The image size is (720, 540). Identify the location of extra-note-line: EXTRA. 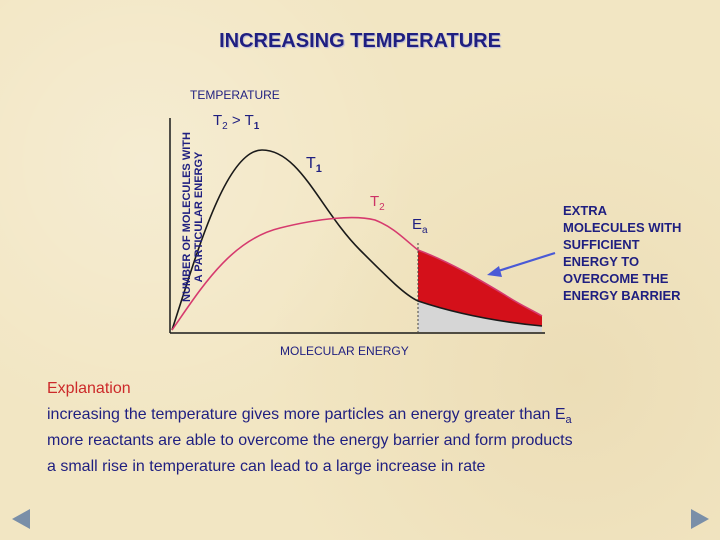
(585, 210).